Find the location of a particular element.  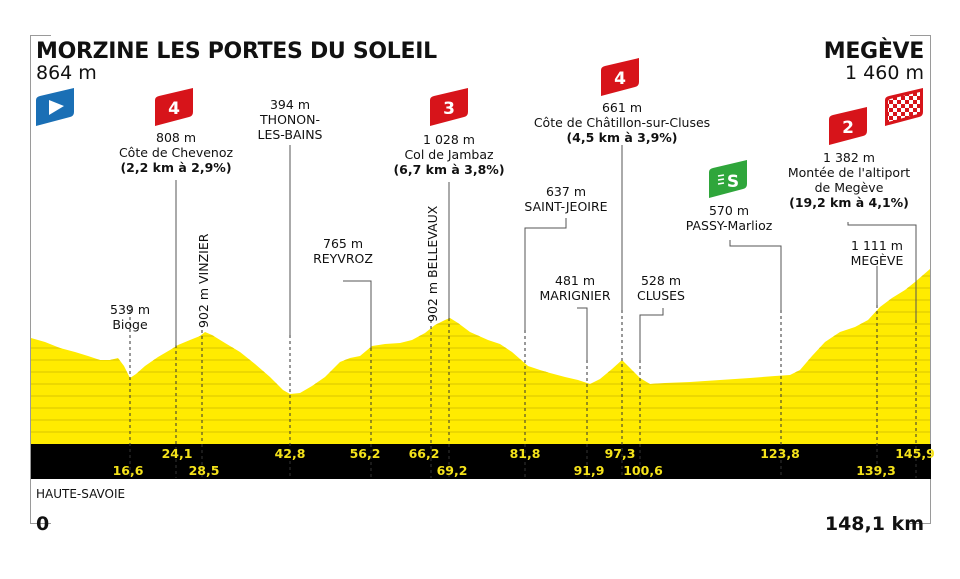

finish-flag-icon is located at coordinates (904, 107).